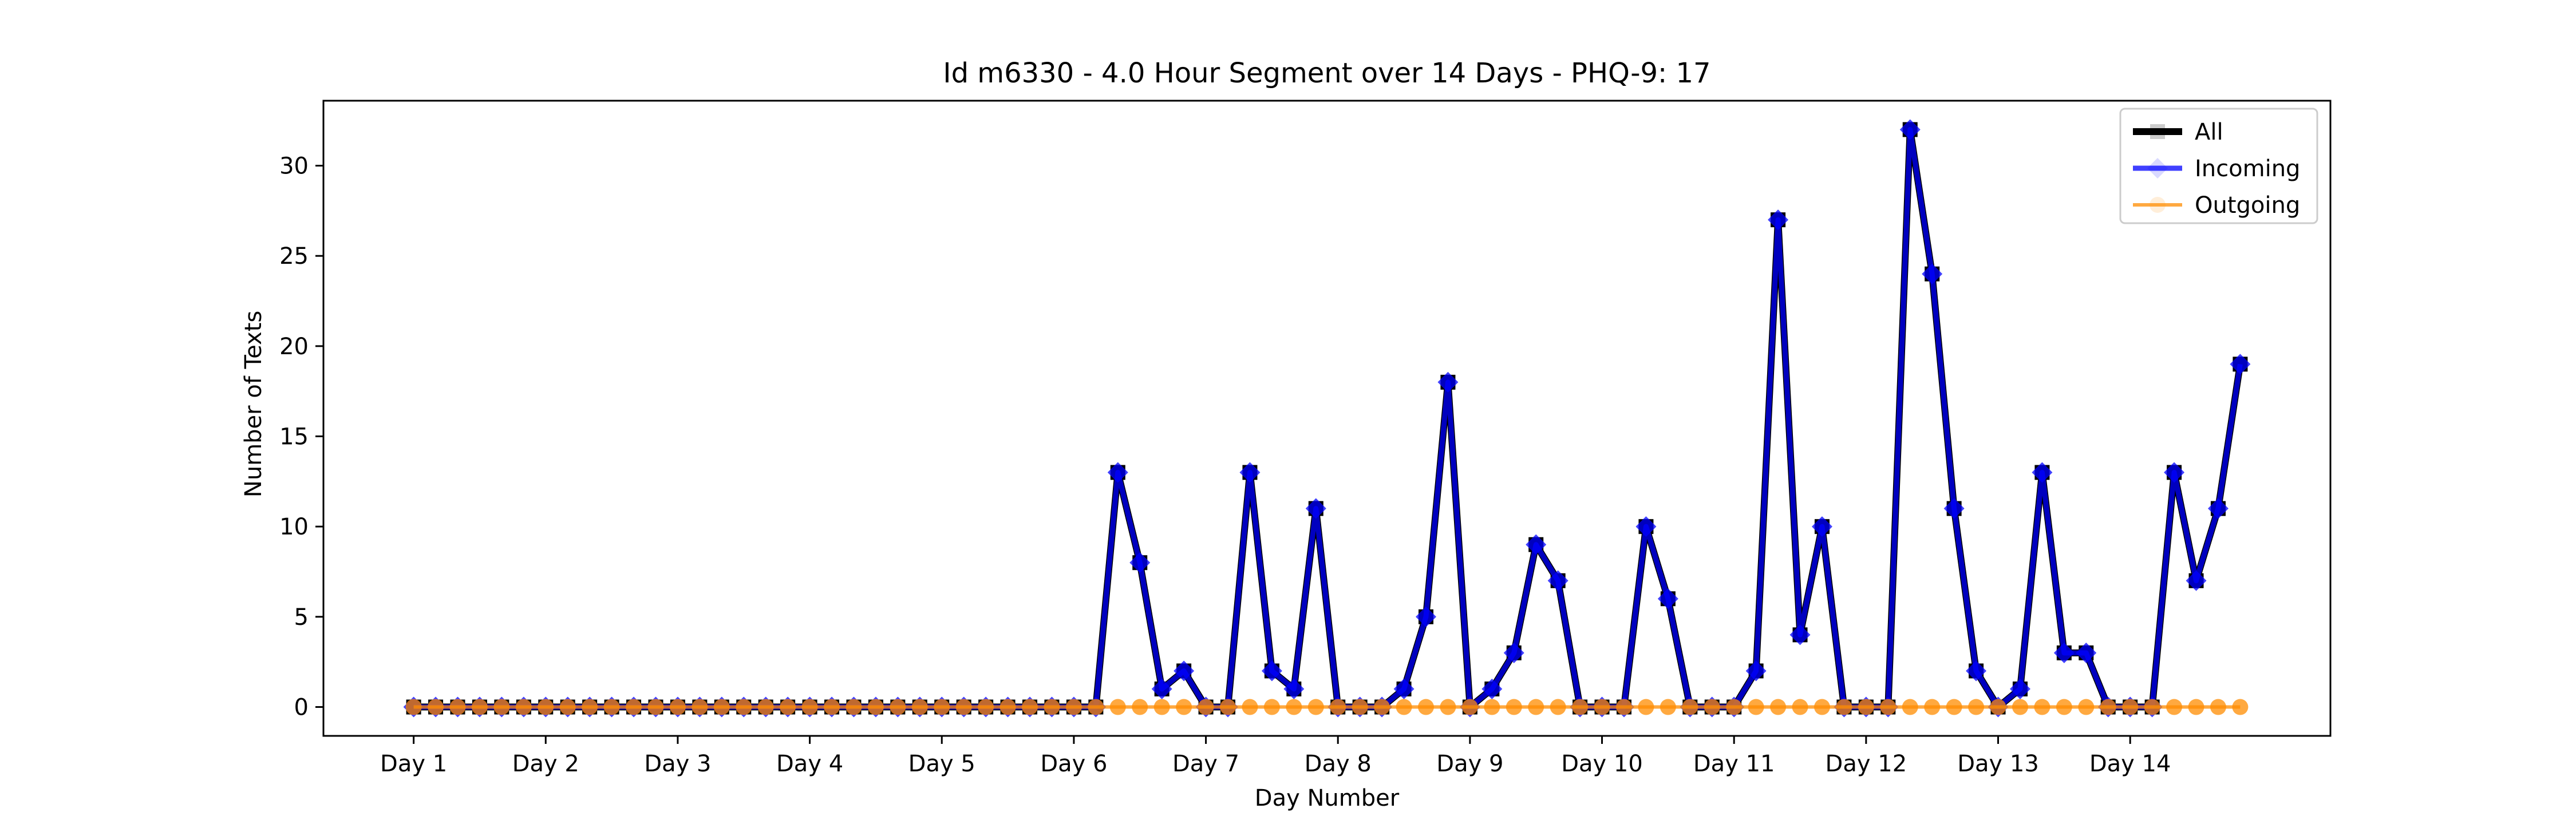 Image resolution: width=2576 pixels, height=824 pixels. Describe the element at coordinates (2130, 764) in the screenshot. I see `x-tick-label: Day 14` at that location.